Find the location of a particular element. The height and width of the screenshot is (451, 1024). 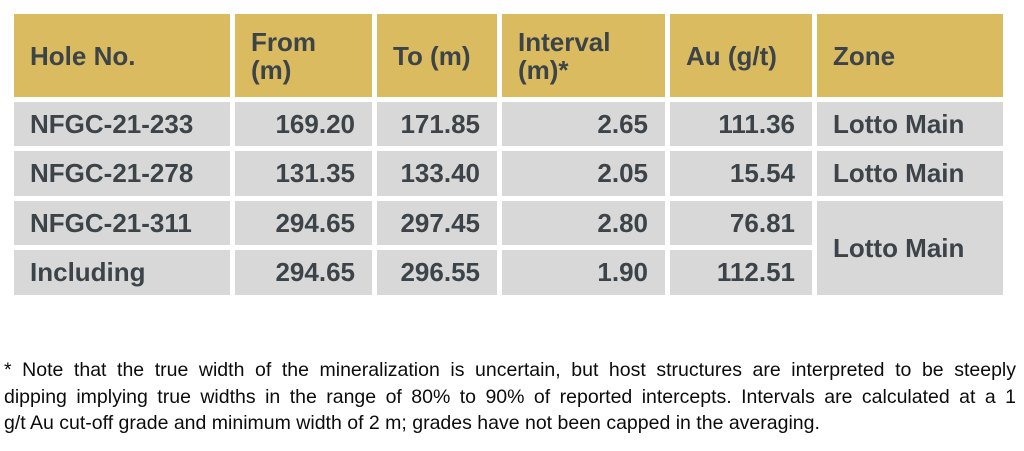

cell-au: 15.54 is located at coordinates (741, 173).